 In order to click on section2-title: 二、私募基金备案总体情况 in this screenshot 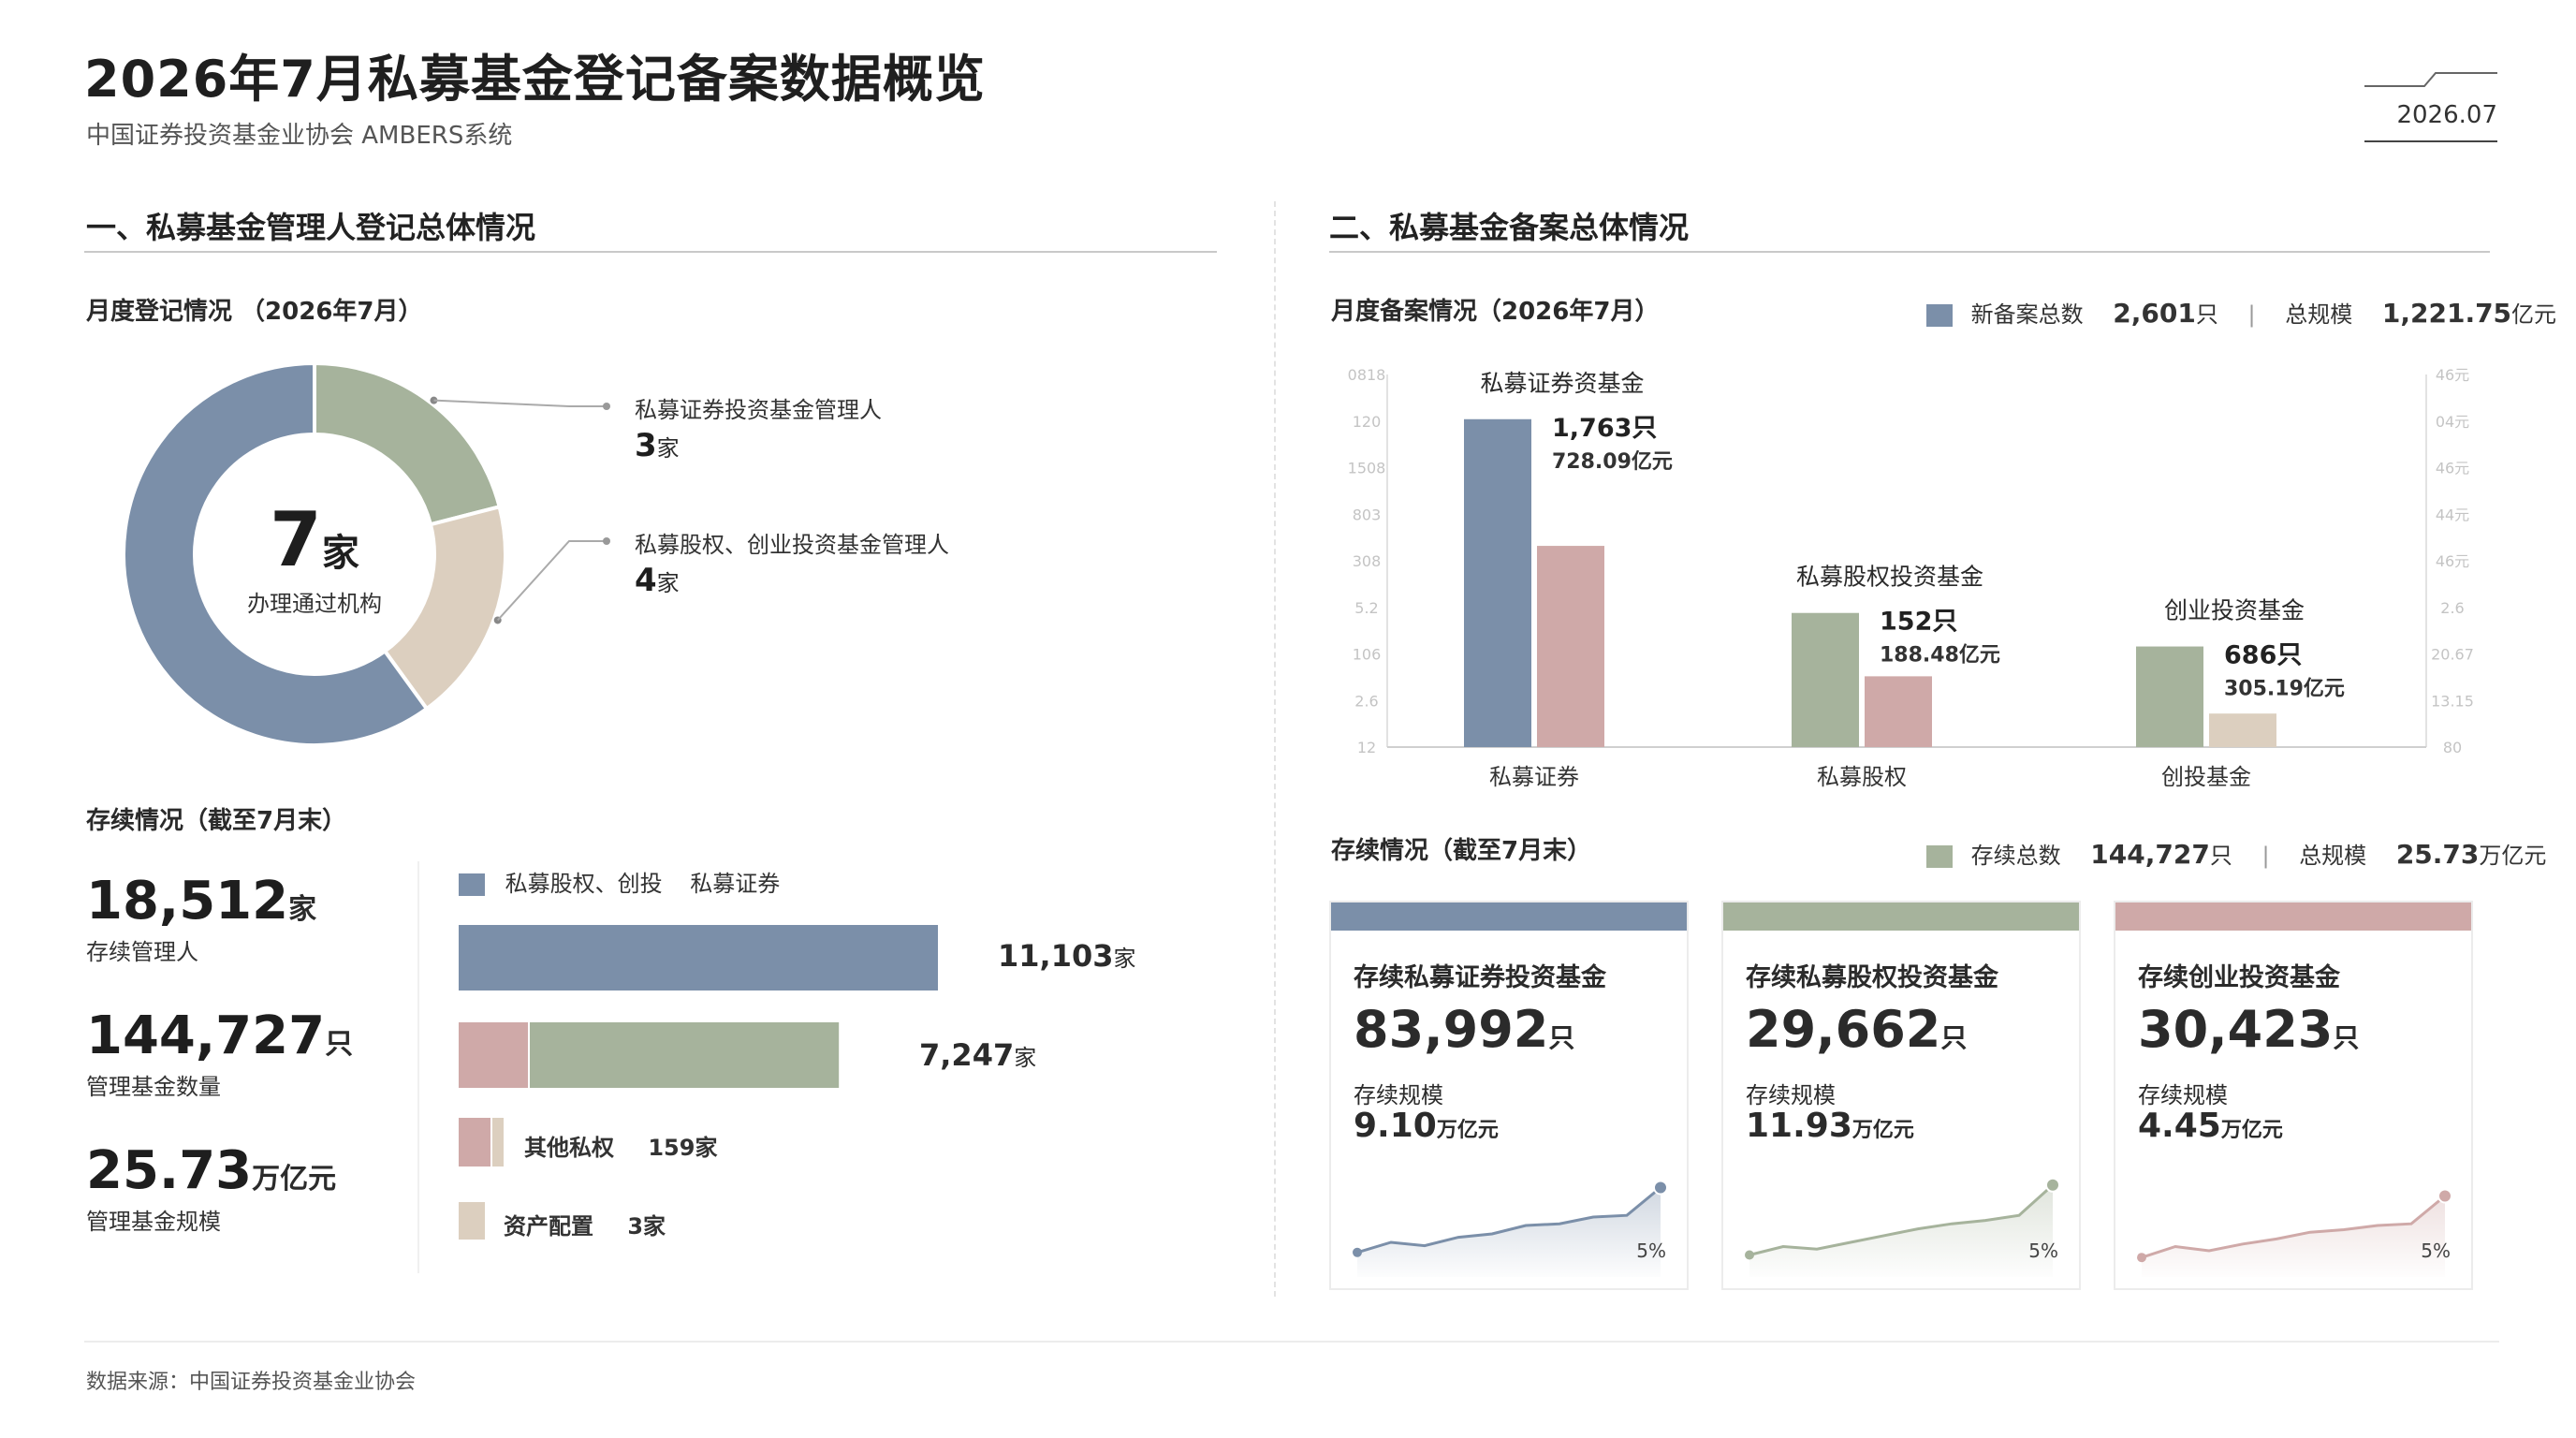, I will do `click(1509, 227)`.